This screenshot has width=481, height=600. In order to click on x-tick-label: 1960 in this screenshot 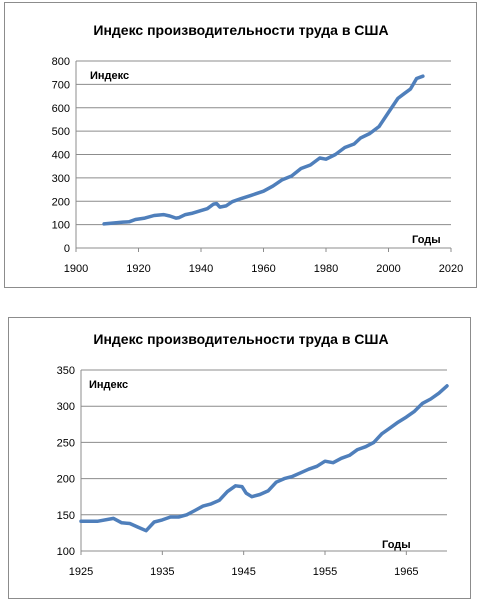, I will do `click(263, 269)`.